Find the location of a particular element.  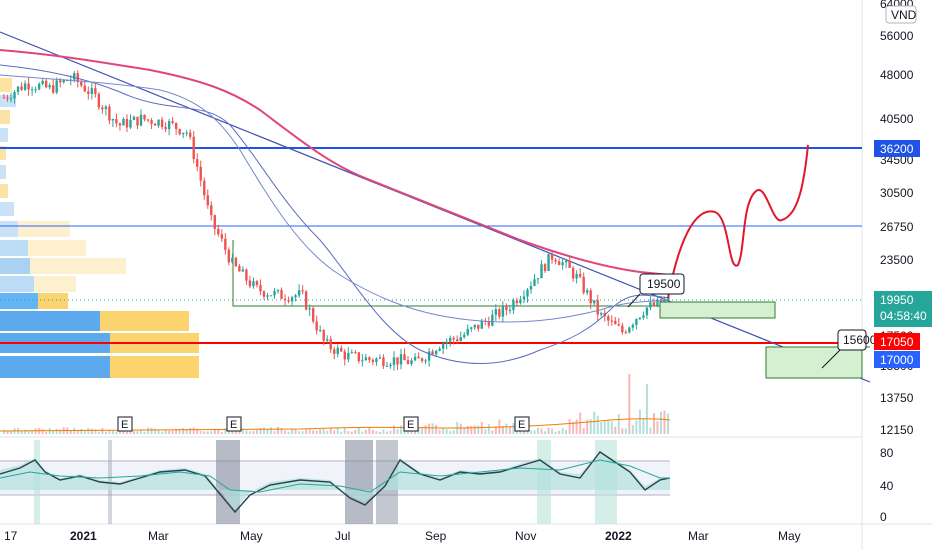

currency-badge: VND is located at coordinates (901, 14).